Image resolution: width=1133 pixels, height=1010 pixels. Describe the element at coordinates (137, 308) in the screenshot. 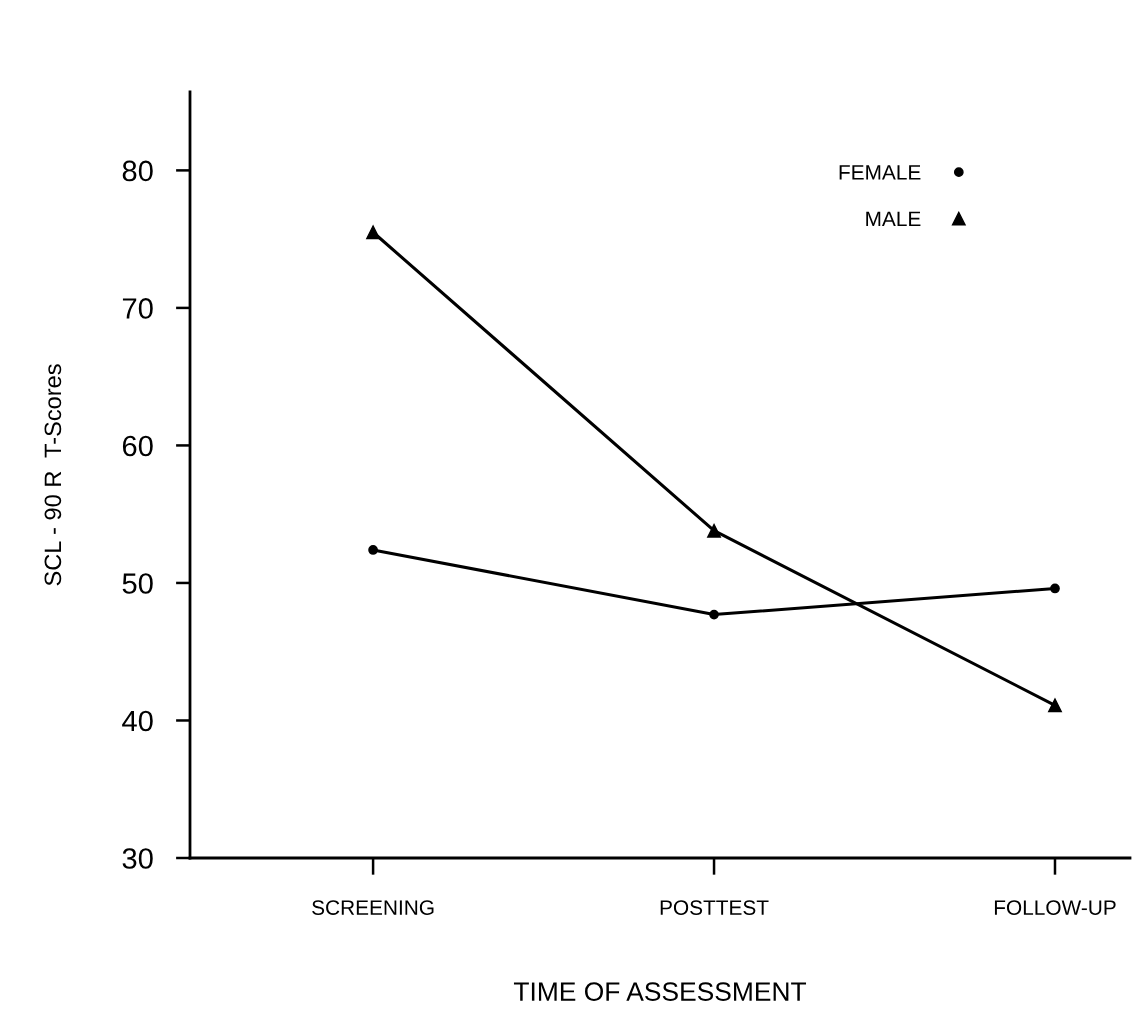

I see `y-tick-label: 70` at that location.